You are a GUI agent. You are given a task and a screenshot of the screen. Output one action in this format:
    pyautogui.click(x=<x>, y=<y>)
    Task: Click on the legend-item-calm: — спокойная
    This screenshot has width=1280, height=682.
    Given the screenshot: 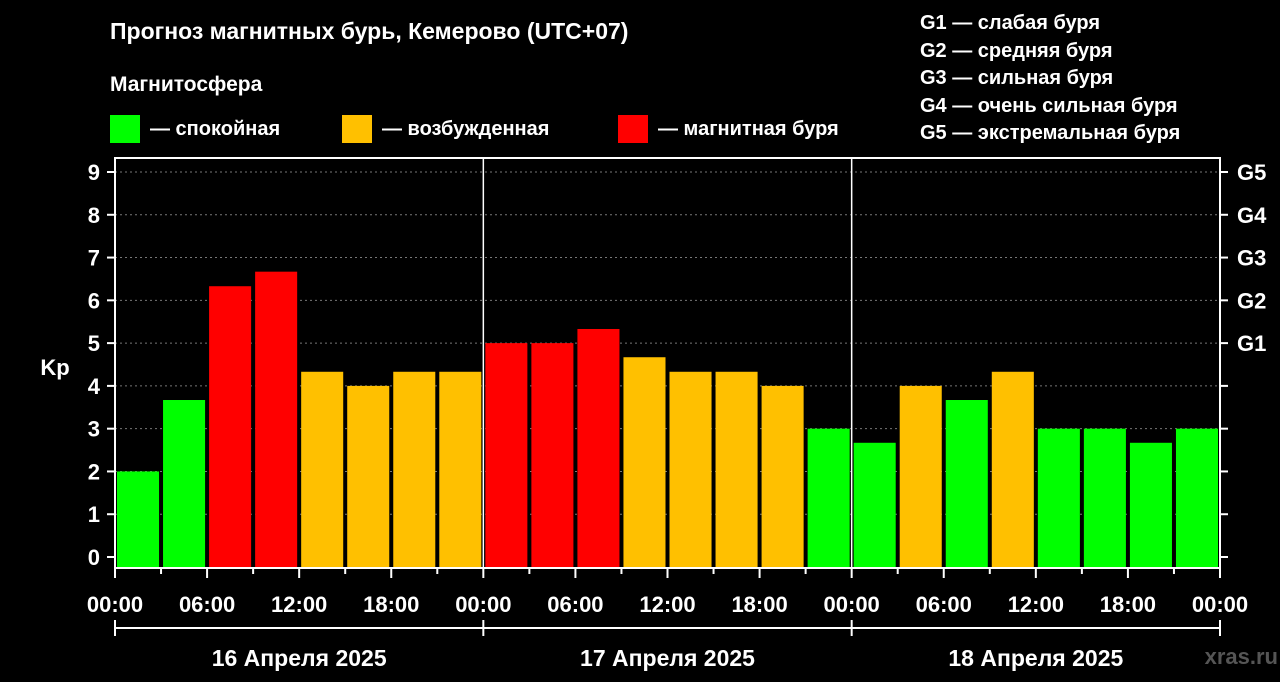 What is the action you would take?
    pyautogui.click(x=195, y=129)
    